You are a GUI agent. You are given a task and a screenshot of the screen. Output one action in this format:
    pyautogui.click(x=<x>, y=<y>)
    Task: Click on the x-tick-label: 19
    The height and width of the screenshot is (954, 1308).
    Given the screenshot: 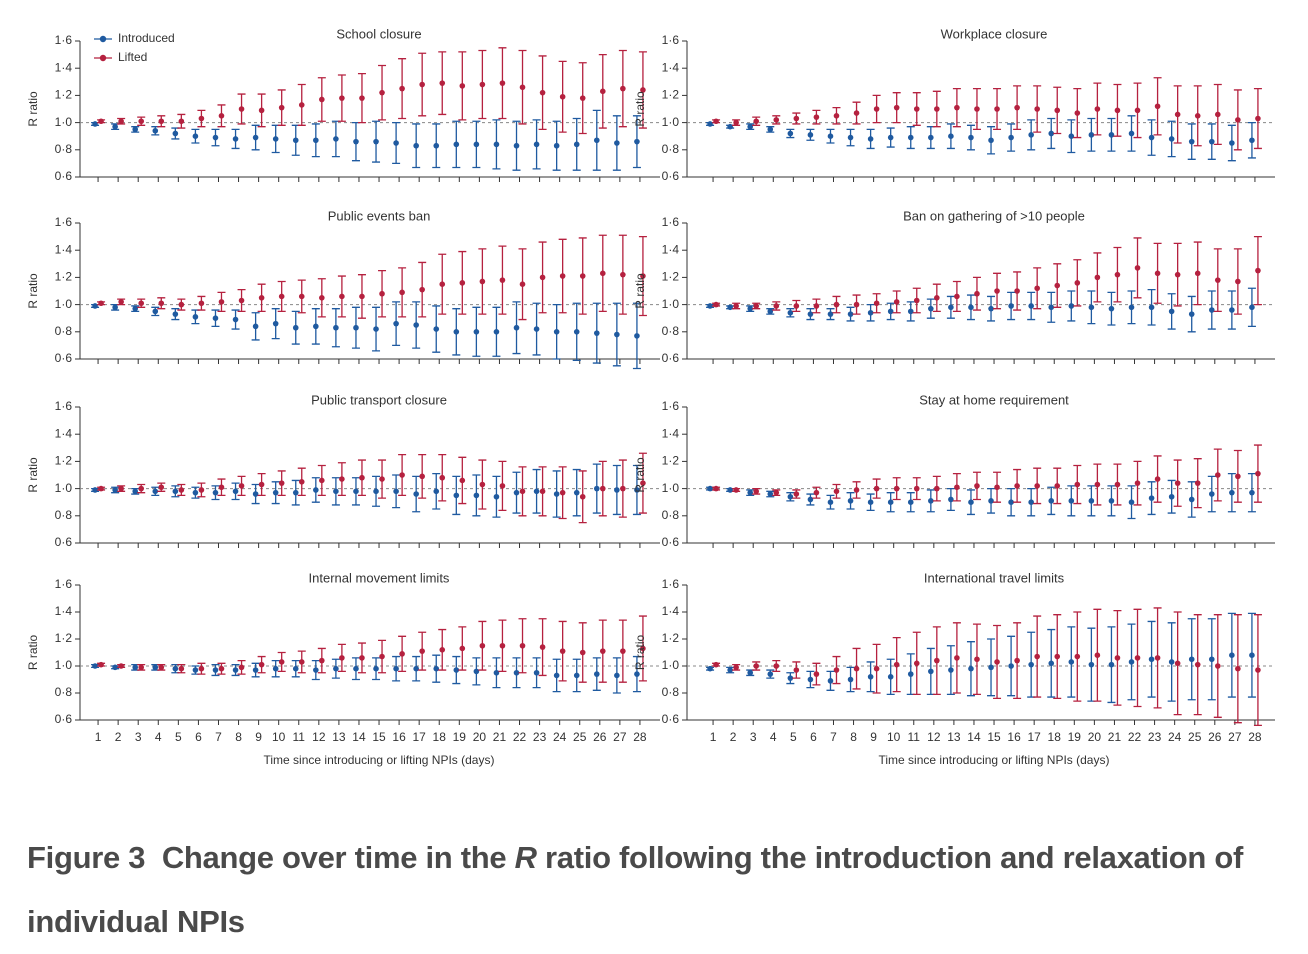 What is the action you would take?
    pyautogui.click(x=460, y=737)
    